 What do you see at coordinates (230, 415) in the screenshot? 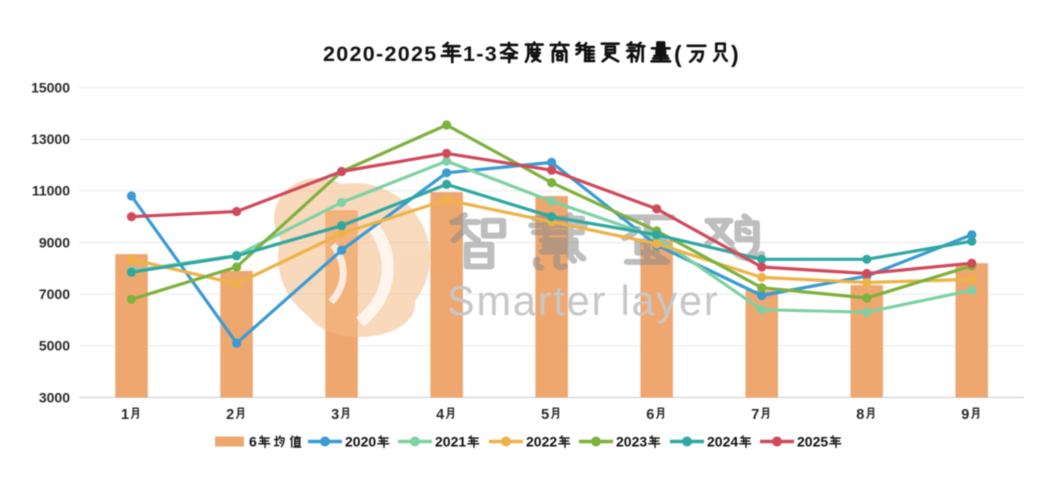
I see `svg-text: 2` at bounding box center [230, 415].